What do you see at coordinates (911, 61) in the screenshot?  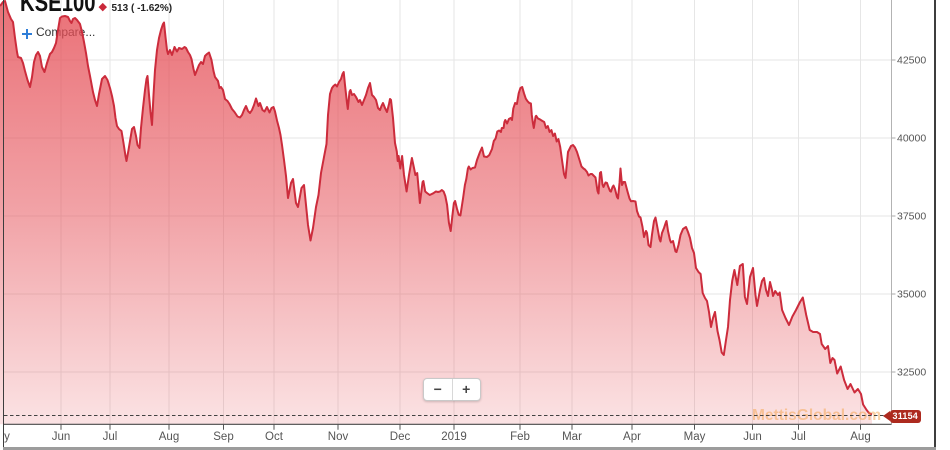 I see `svg-text: 42500` at bounding box center [911, 61].